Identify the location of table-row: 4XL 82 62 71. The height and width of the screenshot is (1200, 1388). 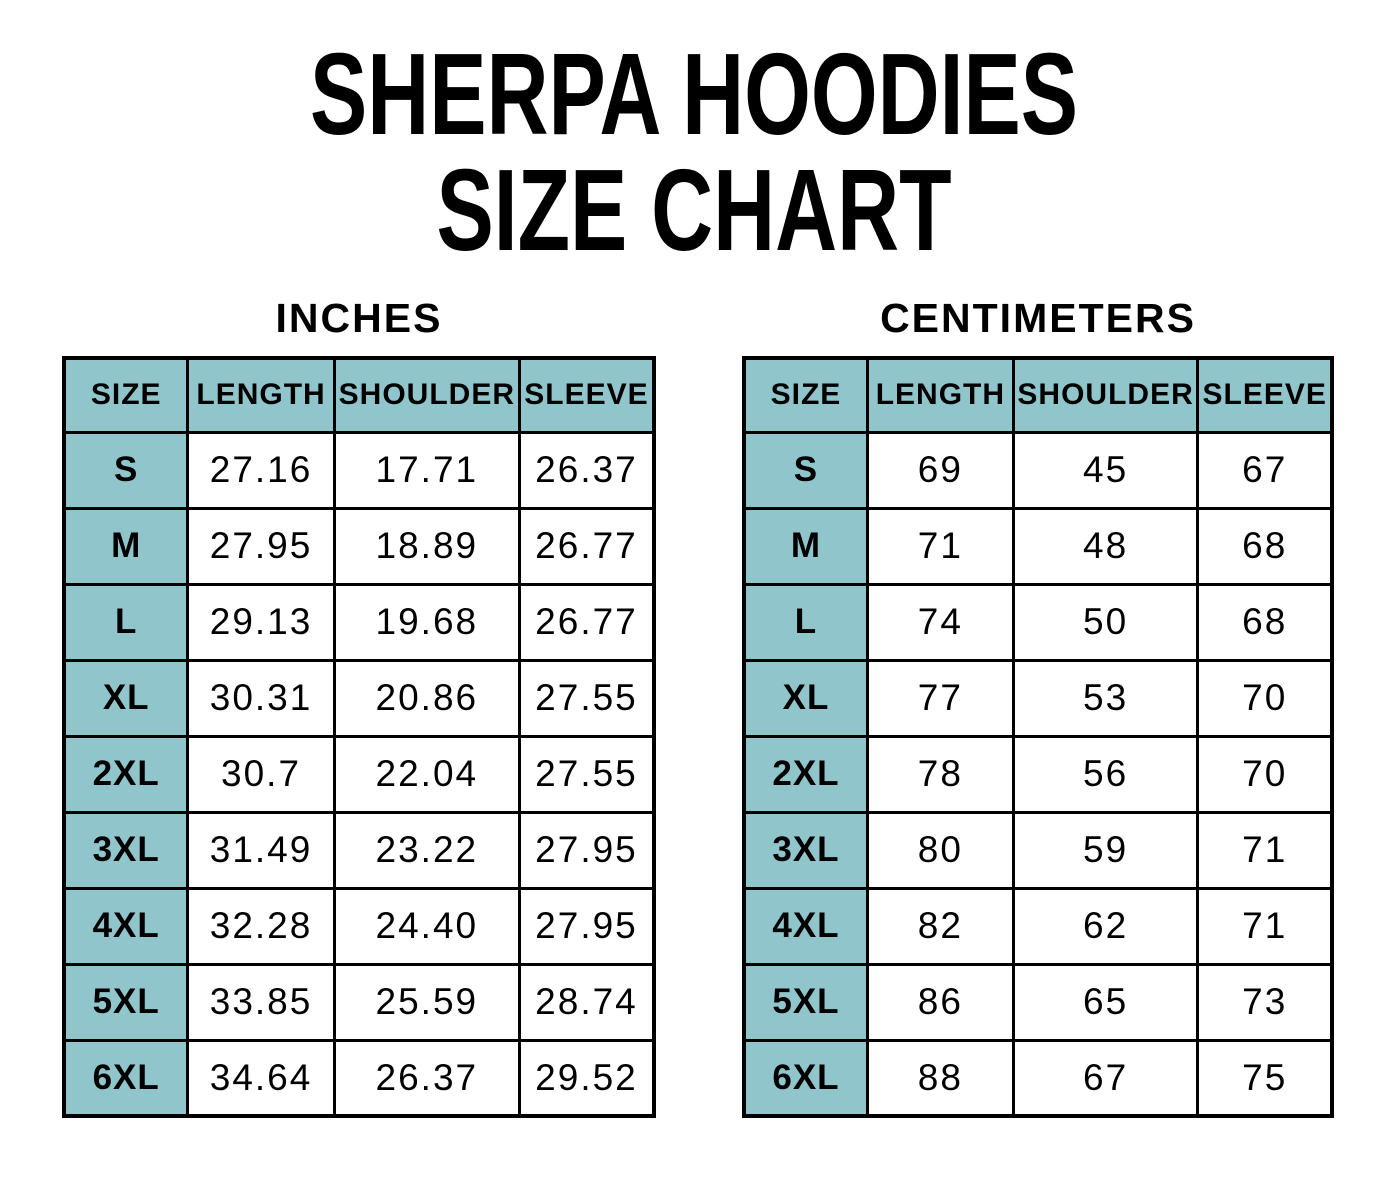
(1038, 926).